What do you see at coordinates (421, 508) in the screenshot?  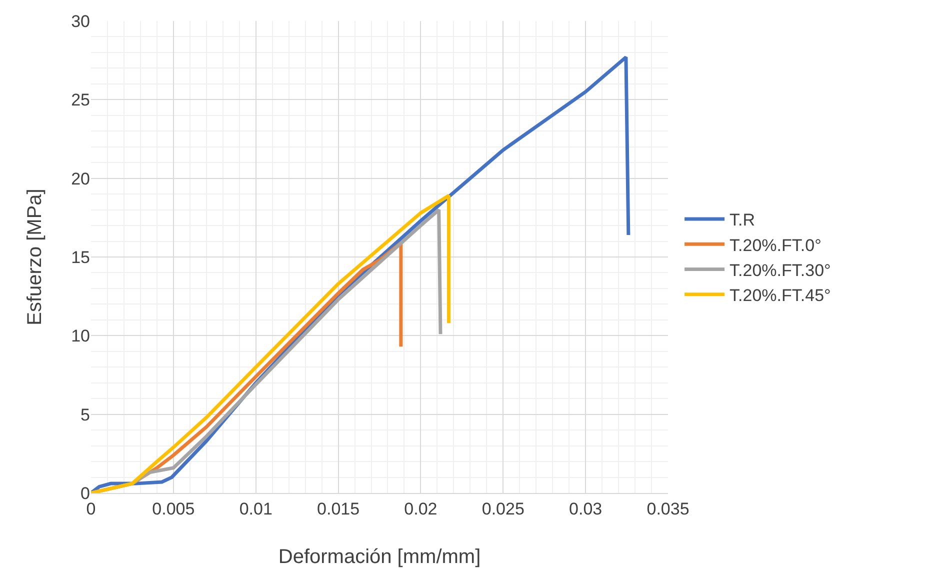 I see `x-tick-label: 0.02` at bounding box center [421, 508].